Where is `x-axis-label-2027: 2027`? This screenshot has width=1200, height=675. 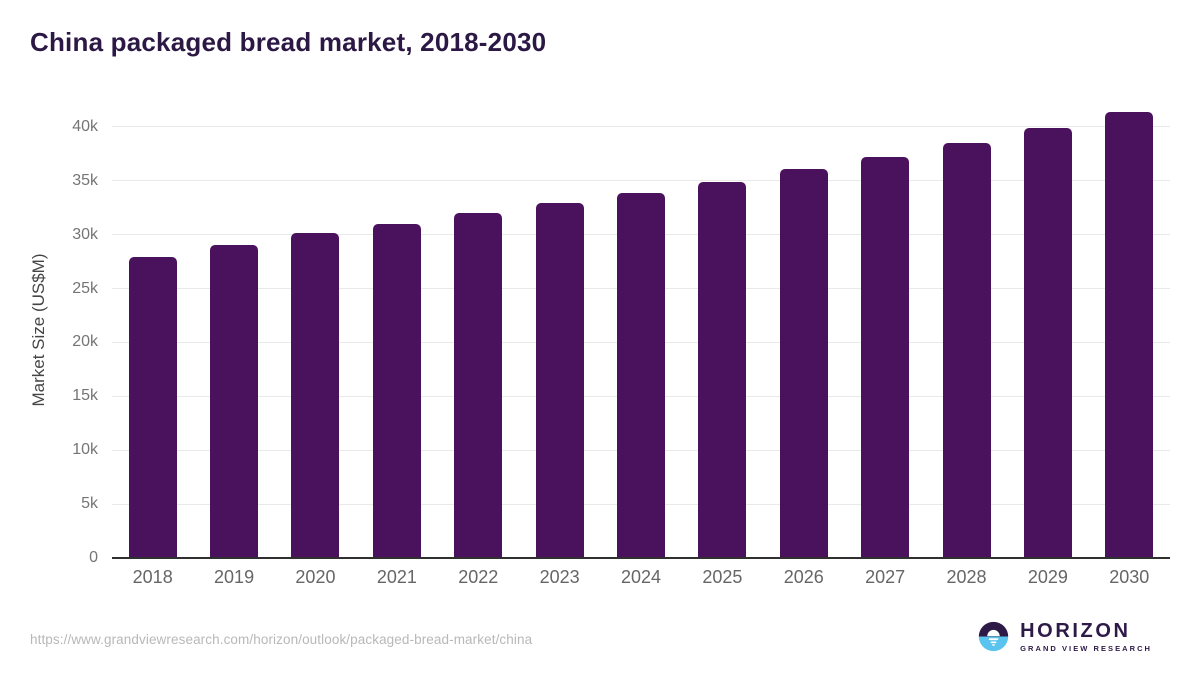 x-axis-label-2027: 2027 is located at coordinates (885, 577).